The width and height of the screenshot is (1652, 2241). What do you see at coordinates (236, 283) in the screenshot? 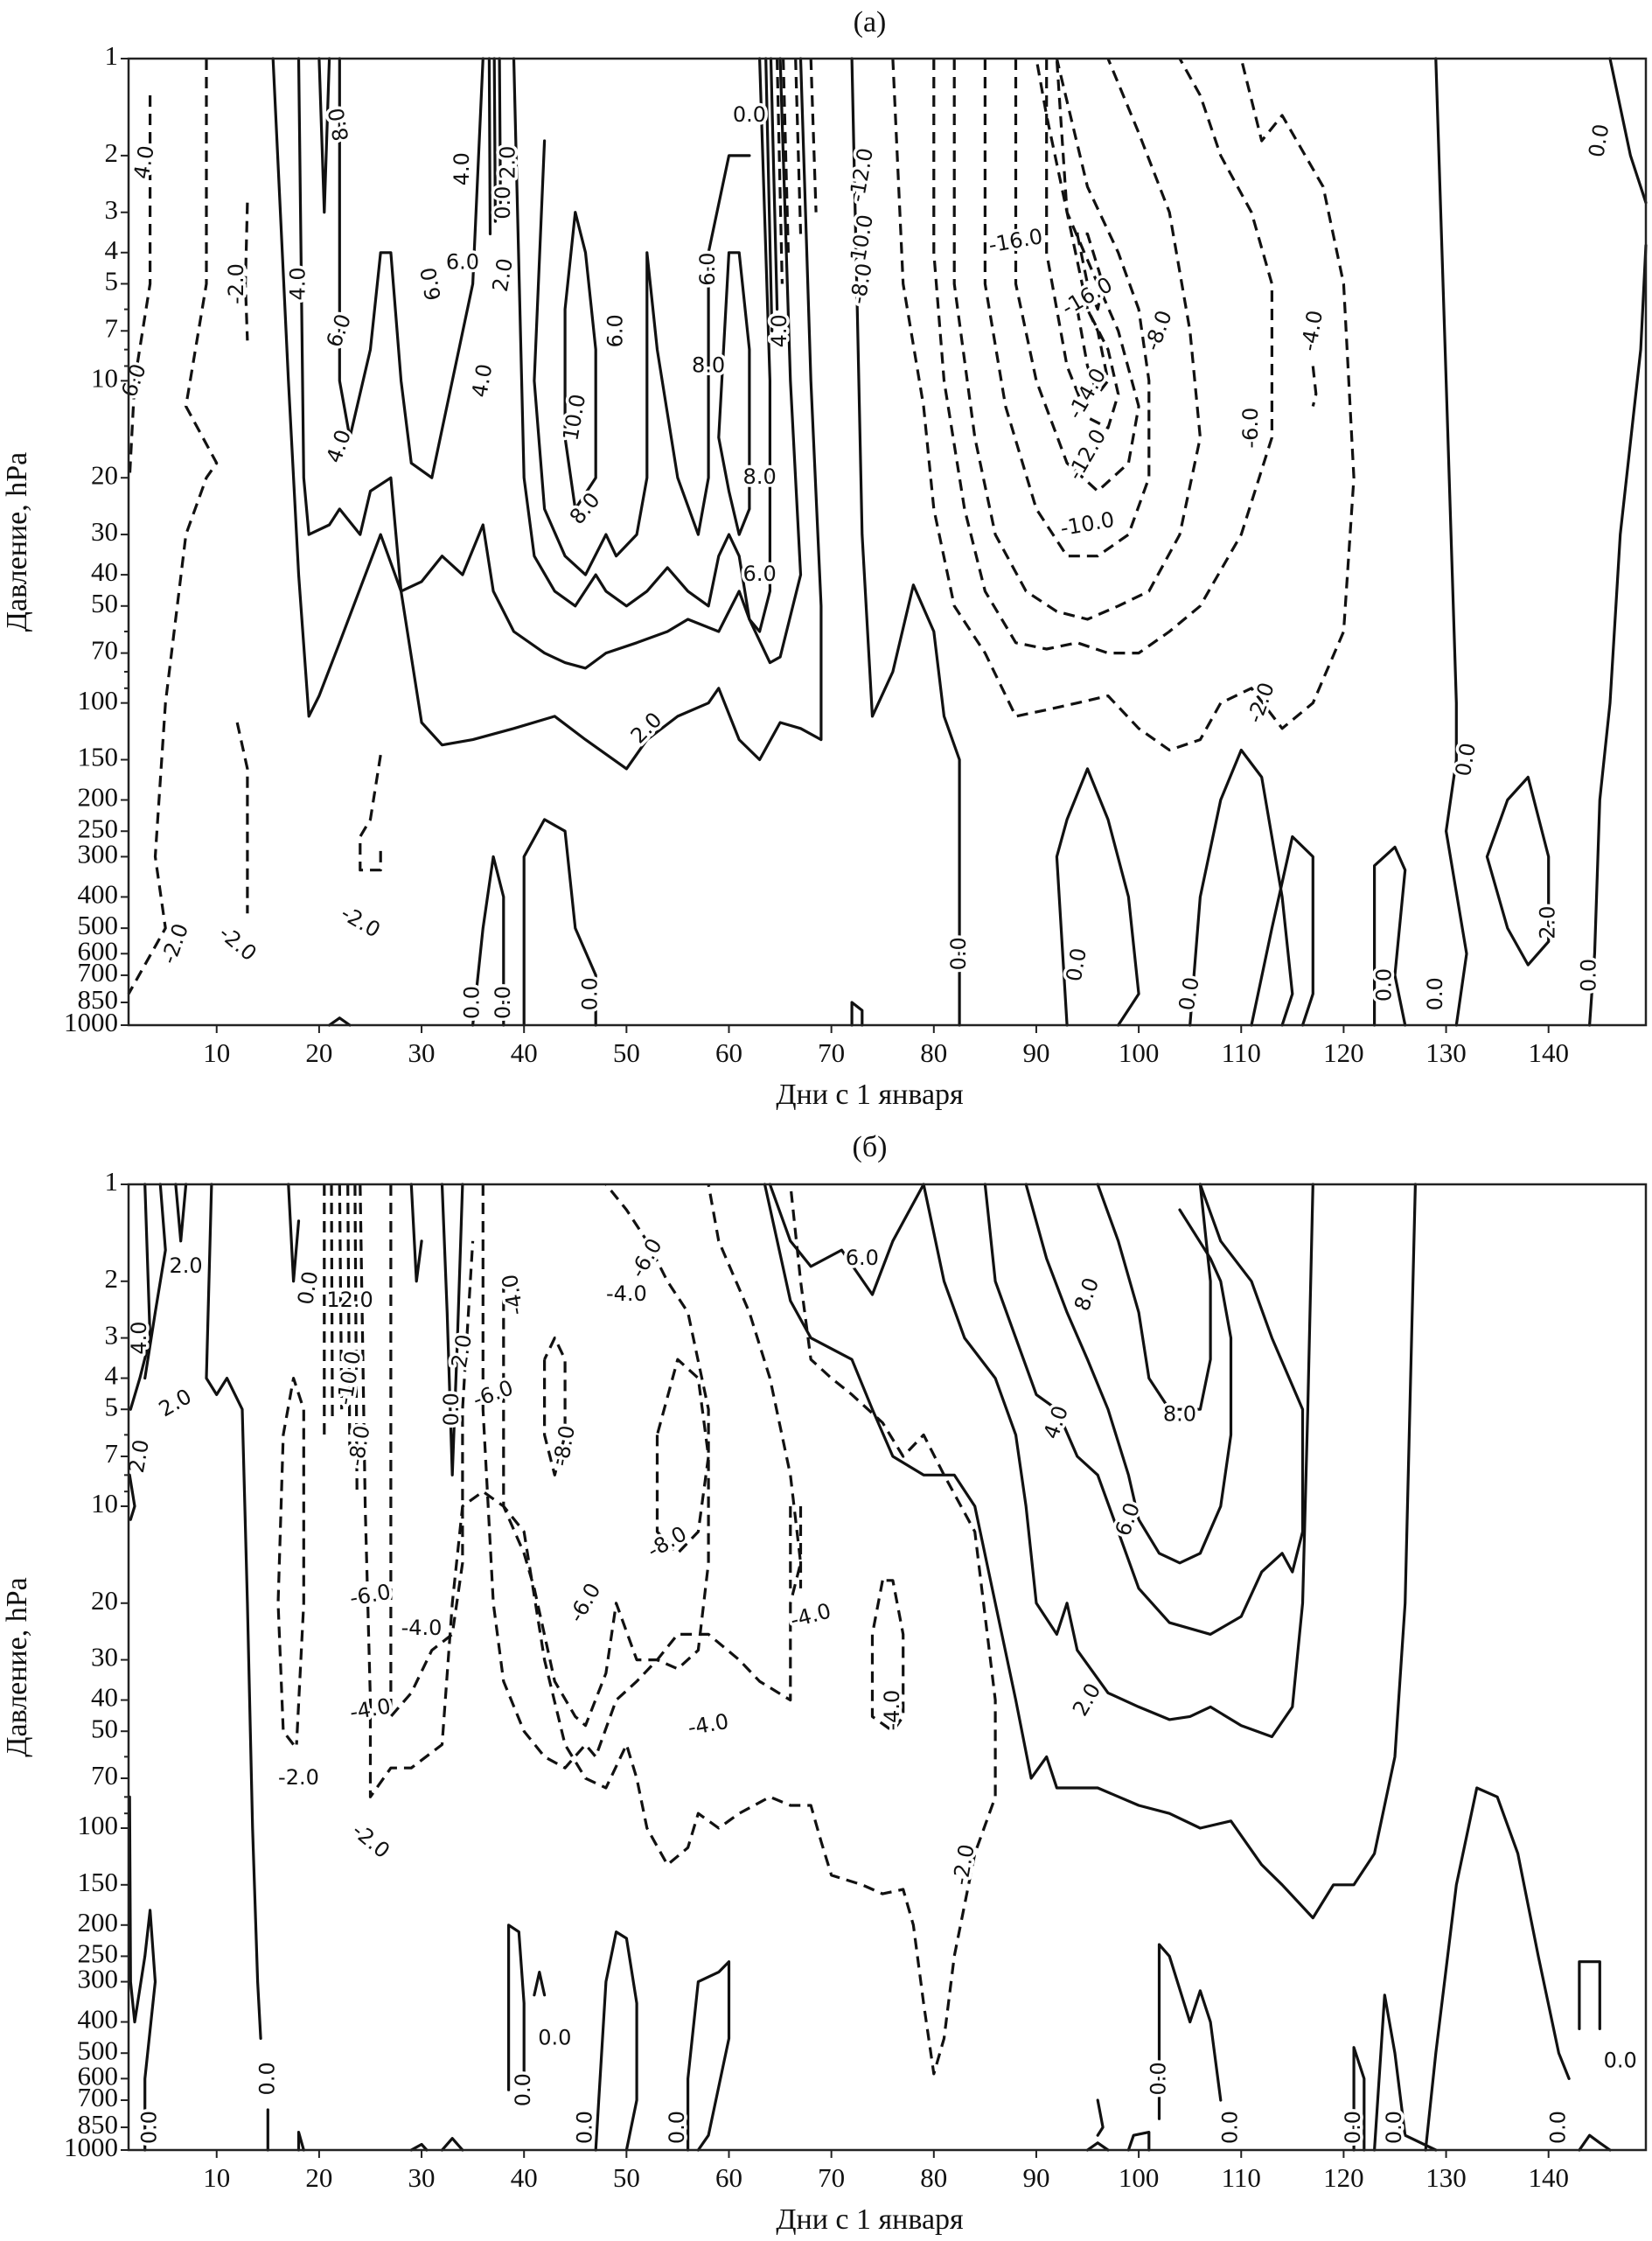
I see `contour-label: -2.0` at bounding box center [236, 283].